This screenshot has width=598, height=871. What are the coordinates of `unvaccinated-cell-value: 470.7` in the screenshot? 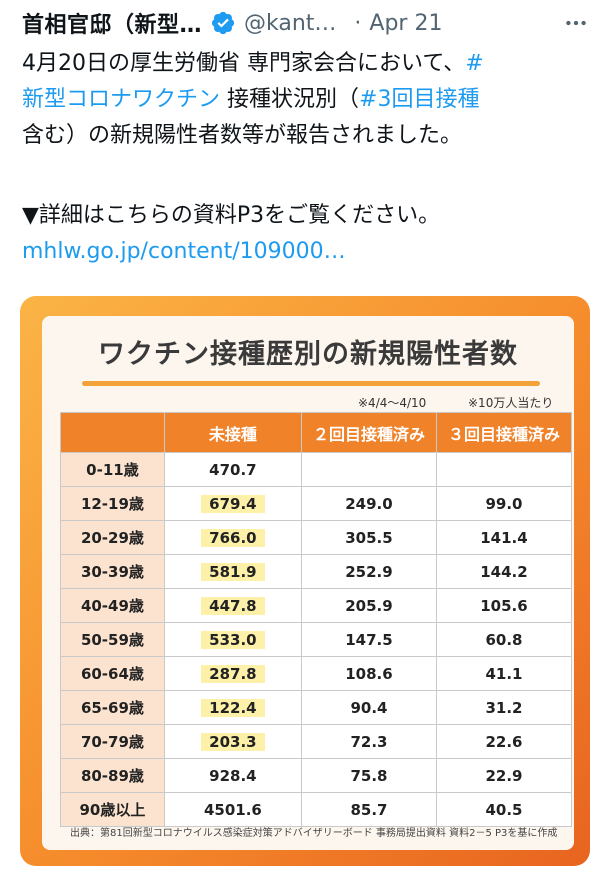 It's located at (233, 469).